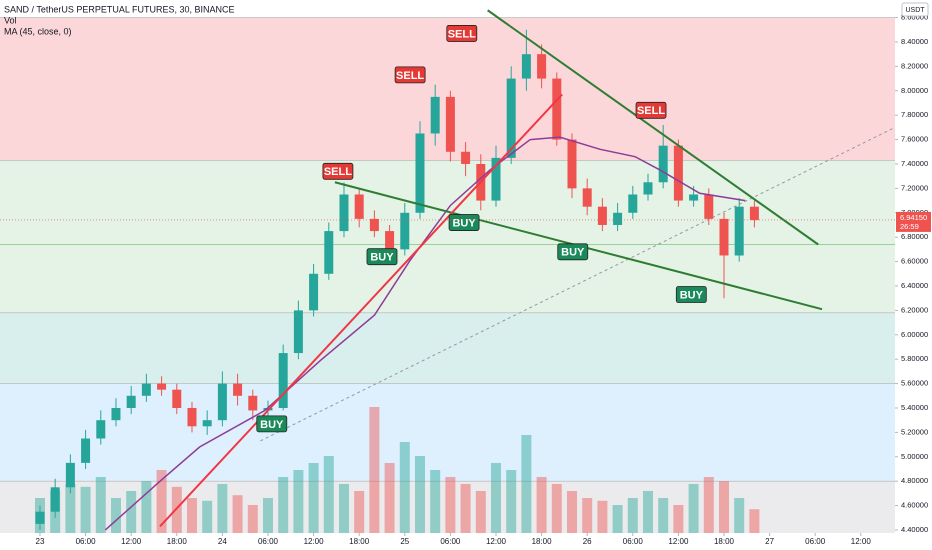 The width and height of the screenshot is (932, 550). What do you see at coordinates (404, 541) in the screenshot?
I see `x-tick-label: 25` at bounding box center [404, 541].